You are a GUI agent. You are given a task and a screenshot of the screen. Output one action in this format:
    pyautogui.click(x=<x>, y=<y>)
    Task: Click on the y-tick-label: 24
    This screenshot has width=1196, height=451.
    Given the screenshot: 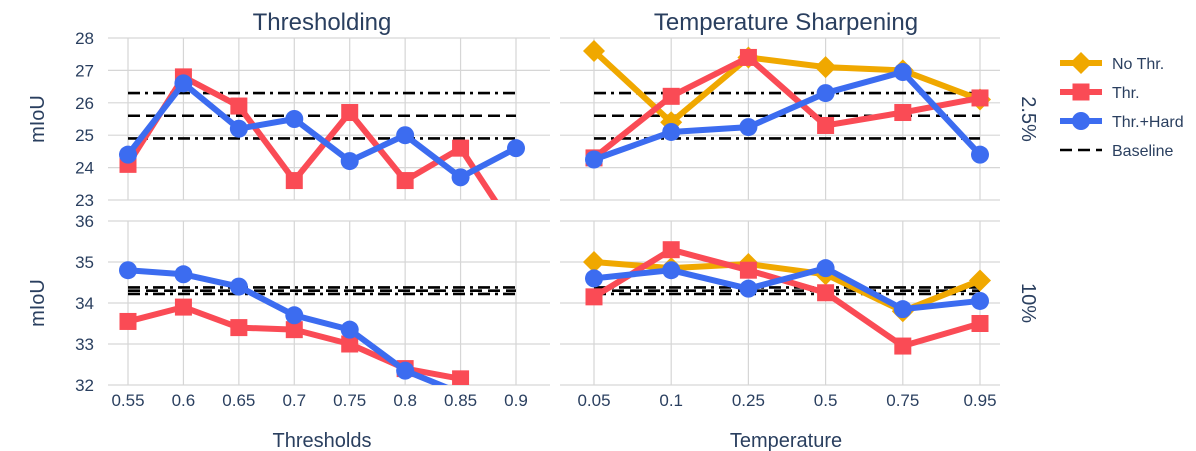 What is the action you would take?
    pyautogui.click(x=84, y=168)
    